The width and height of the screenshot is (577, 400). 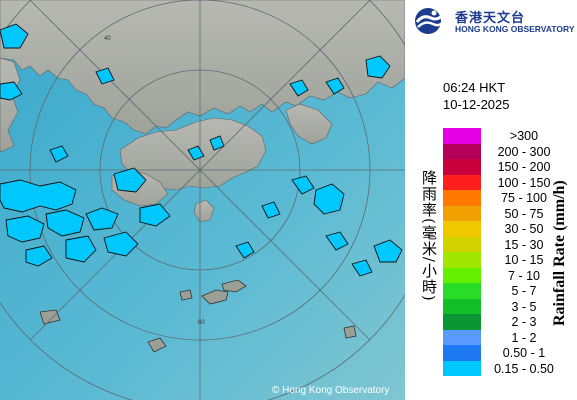 What do you see at coordinates (476, 104) in the screenshot?
I see `observation-date: 10-12-2025` at bounding box center [476, 104].